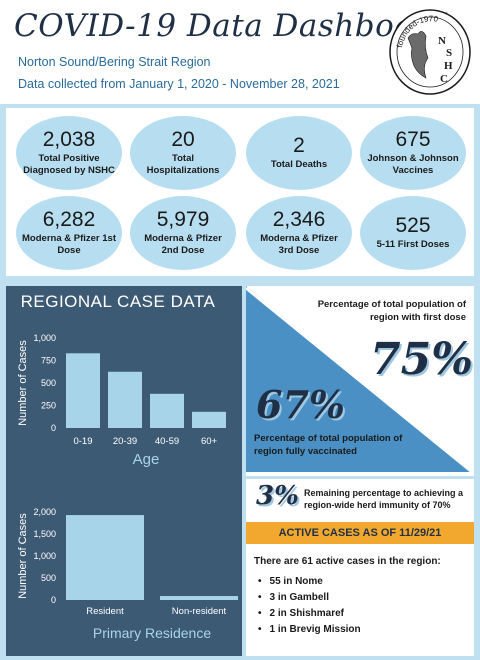 The height and width of the screenshot is (660, 480). I want to click on region-subtitle: Norton Sound/Bering Strait Region, so click(114, 62).